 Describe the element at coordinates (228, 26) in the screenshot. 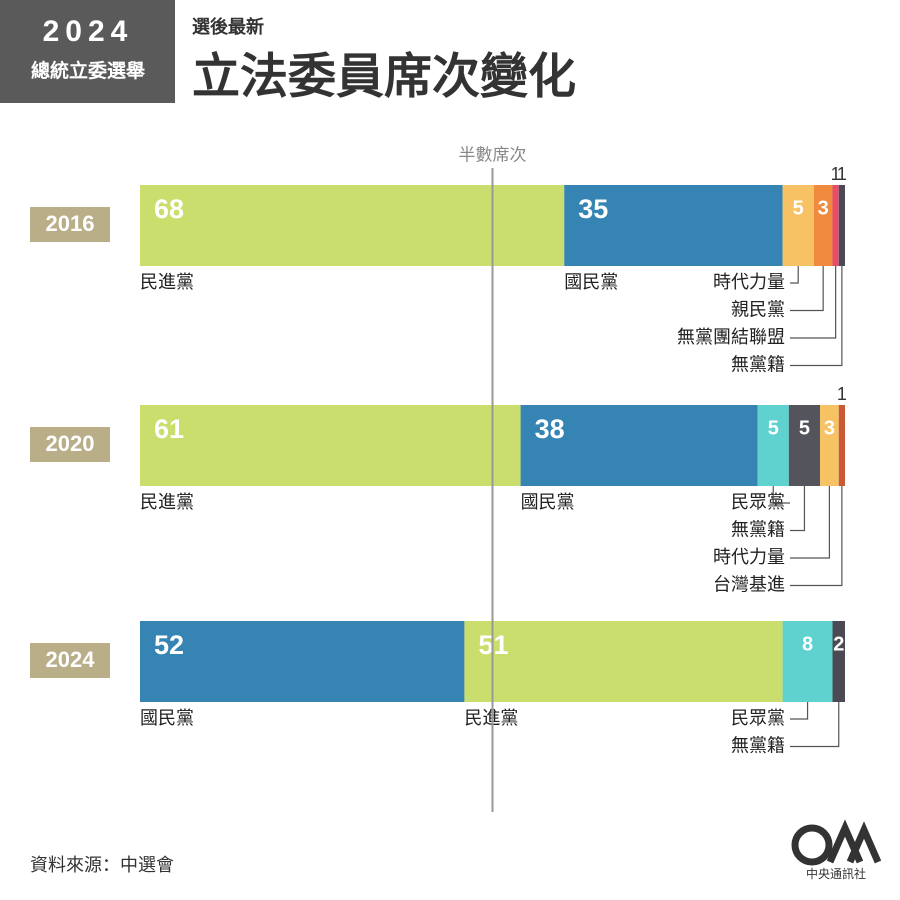

I see `subtitle: 選後最新` at that location.